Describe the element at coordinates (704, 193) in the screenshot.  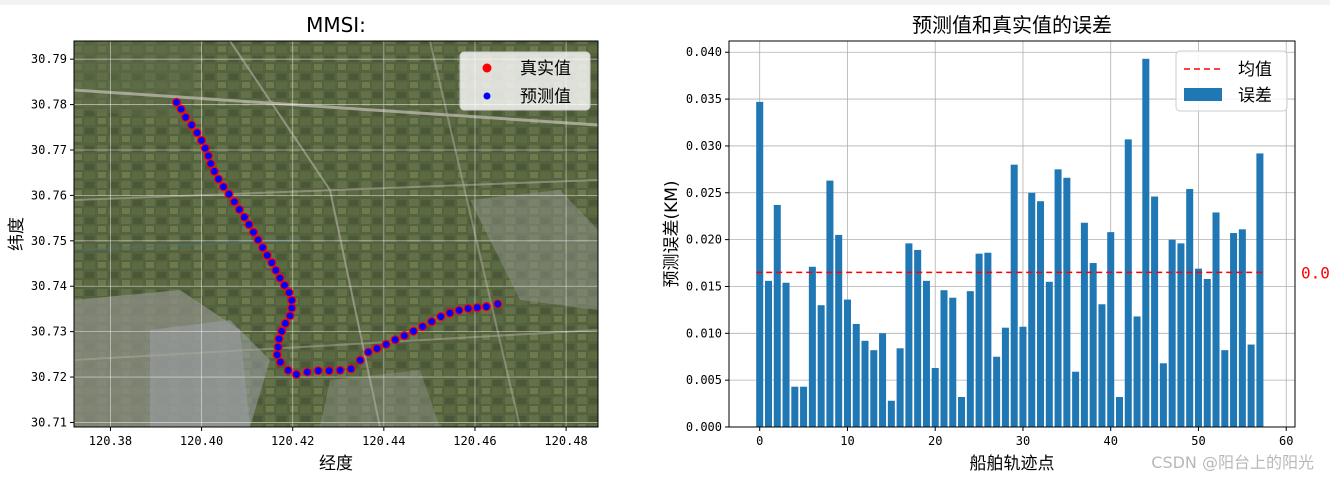
I see `bar-ytick-label: 0.025` at that location.